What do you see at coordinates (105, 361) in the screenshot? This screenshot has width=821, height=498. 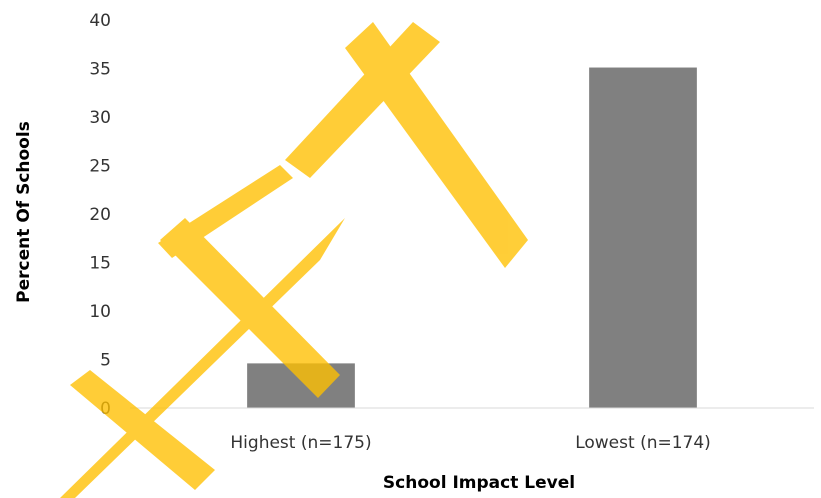 I see `y-tick-label: 5` at bounding box center [105, 361].